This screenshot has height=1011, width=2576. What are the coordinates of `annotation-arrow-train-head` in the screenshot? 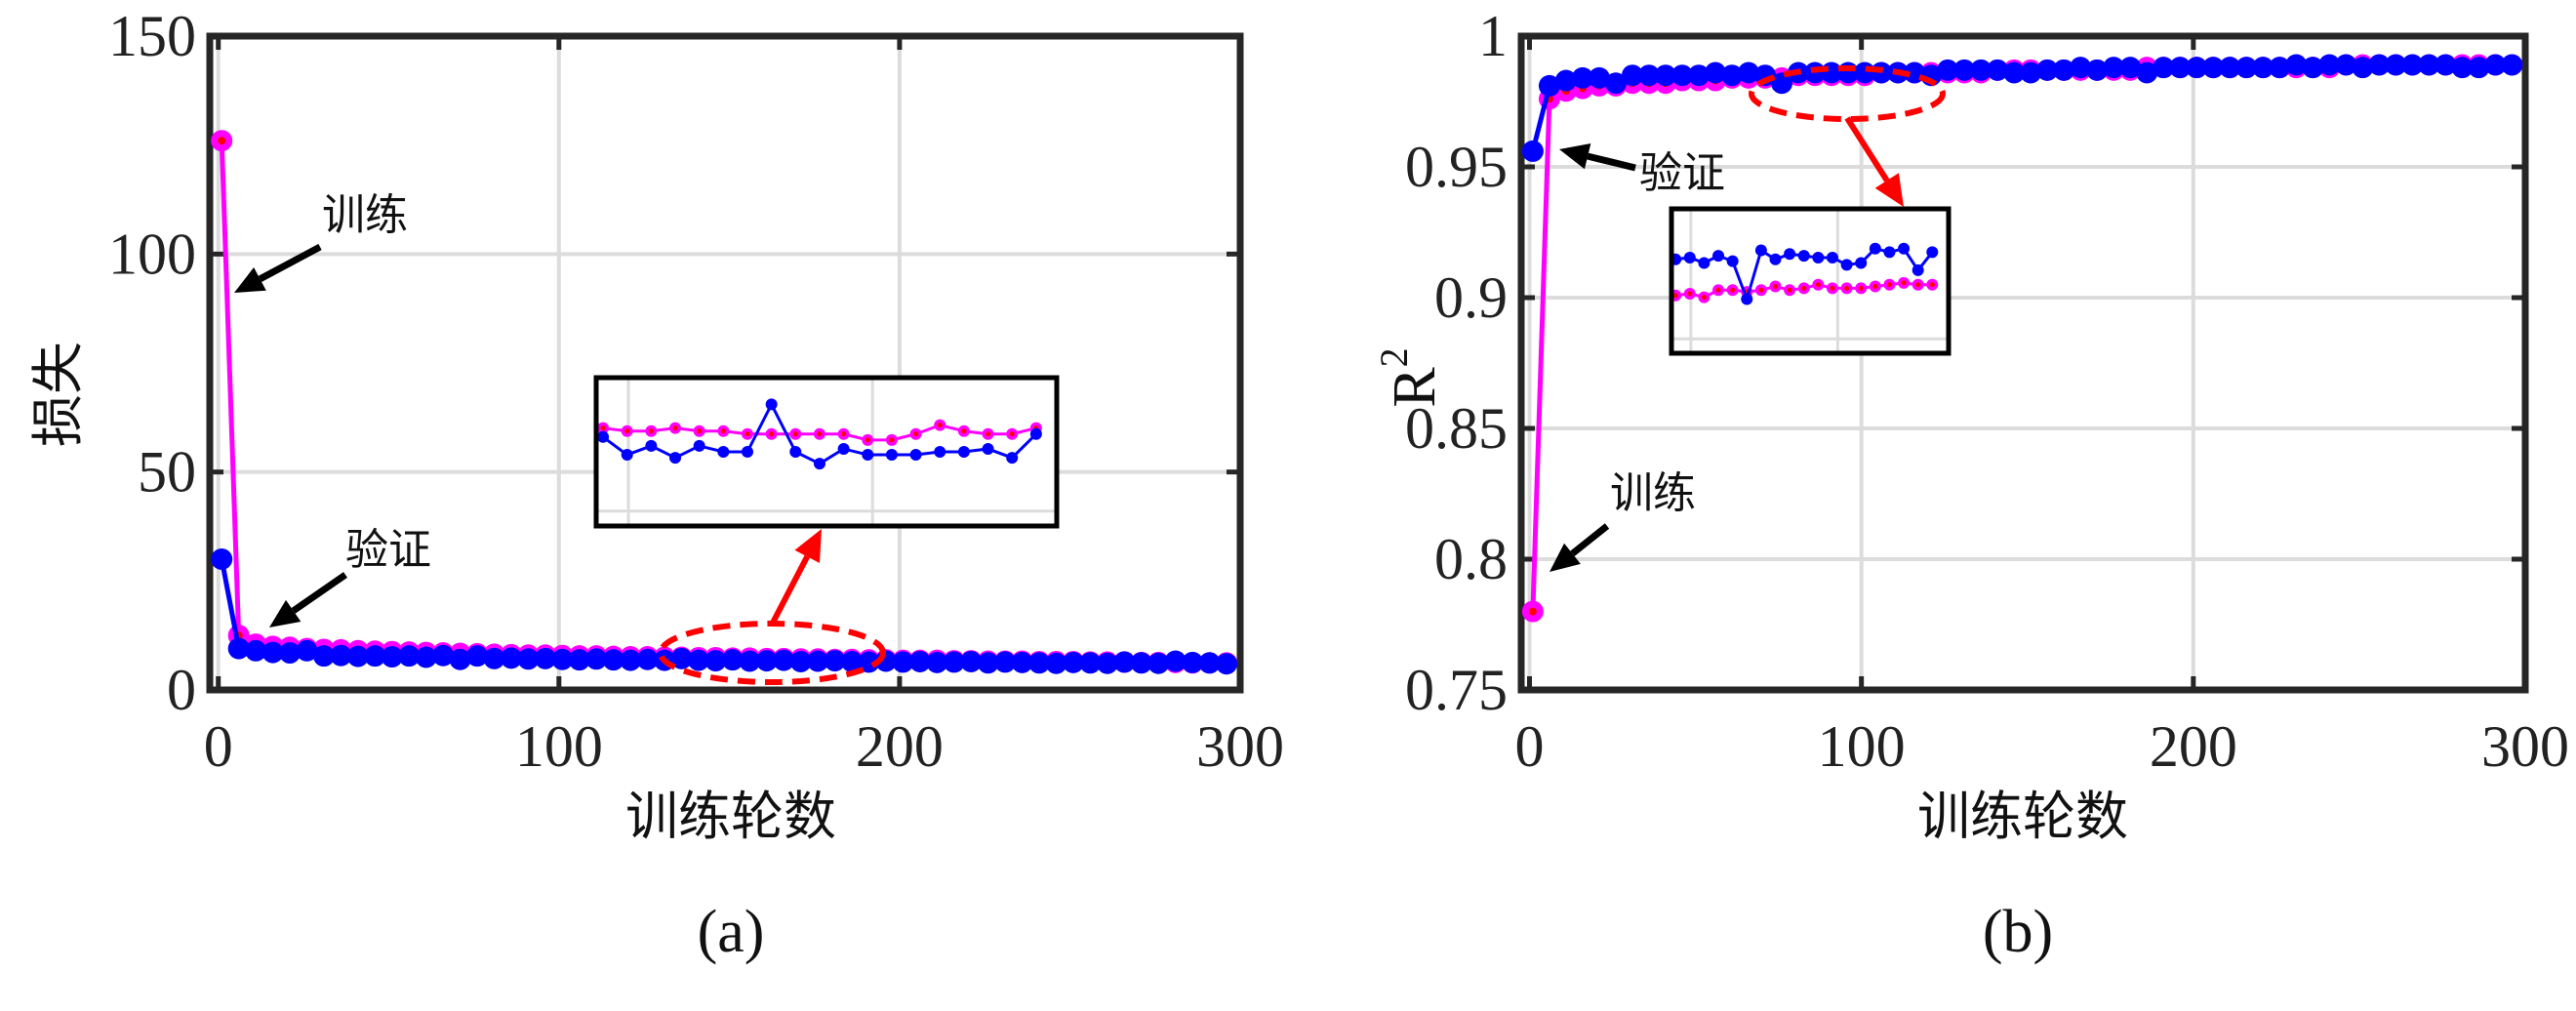 It's located at (250, 279).